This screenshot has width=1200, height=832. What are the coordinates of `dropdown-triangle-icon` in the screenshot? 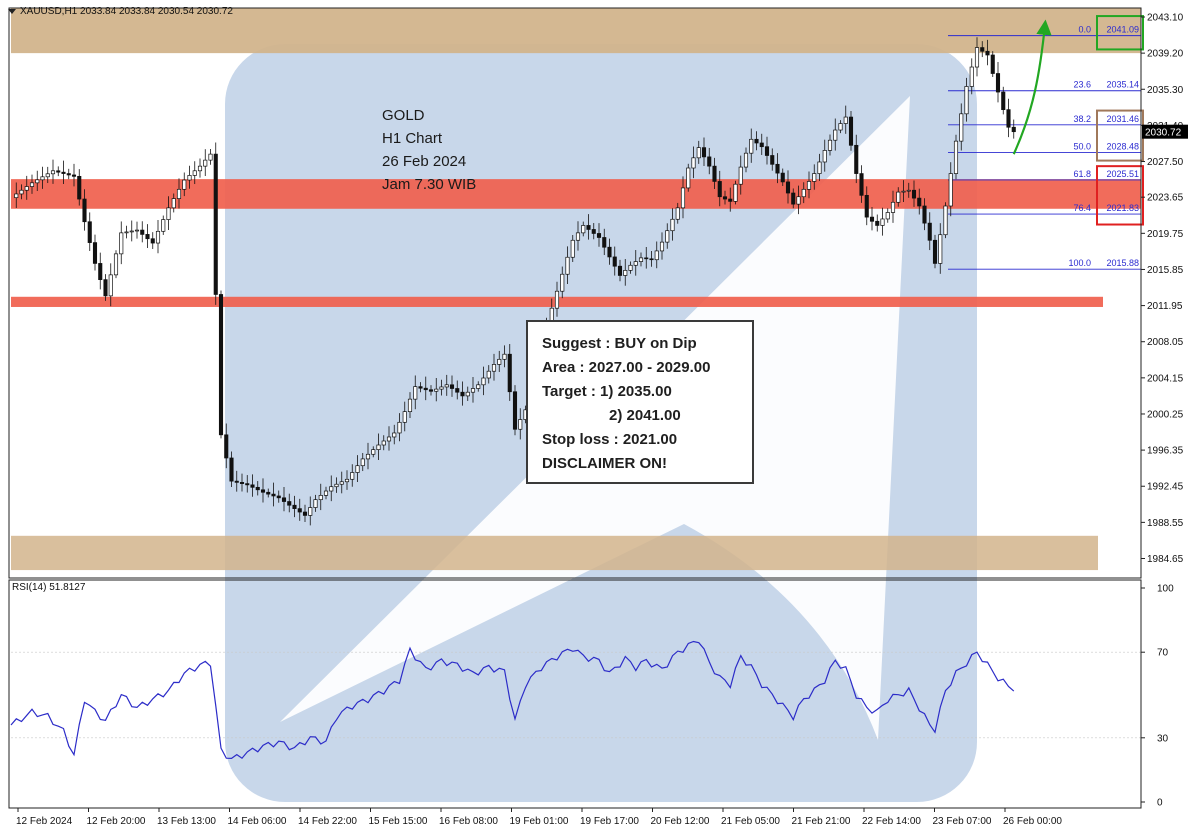 It's located at (12, 11).